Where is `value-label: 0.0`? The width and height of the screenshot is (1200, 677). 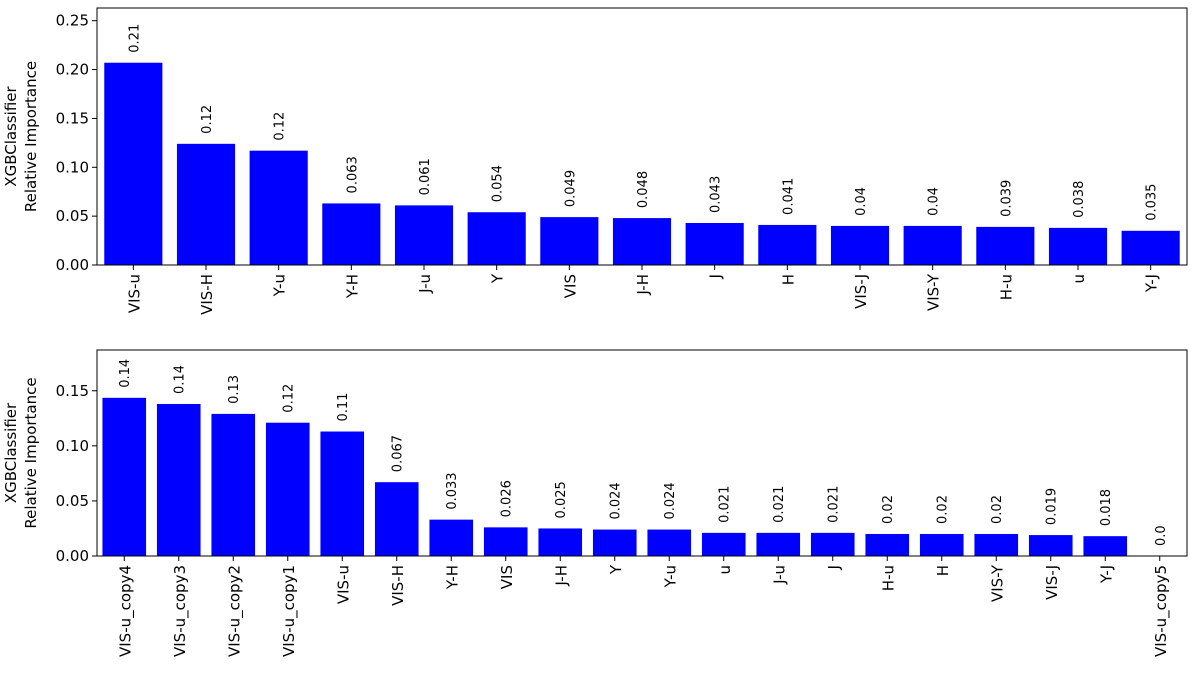 value-label: 0.0 is located at coordinates (1161, 535).